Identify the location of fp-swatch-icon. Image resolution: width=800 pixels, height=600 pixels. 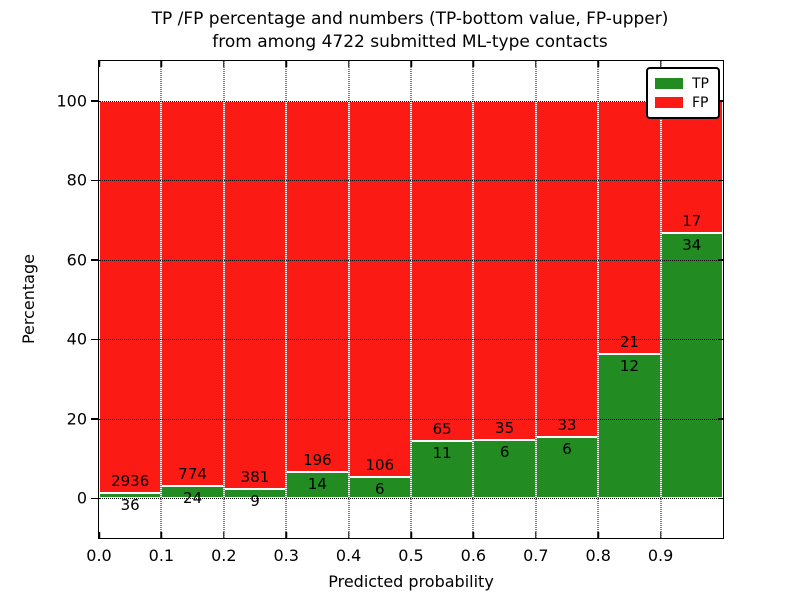
(669, 102).